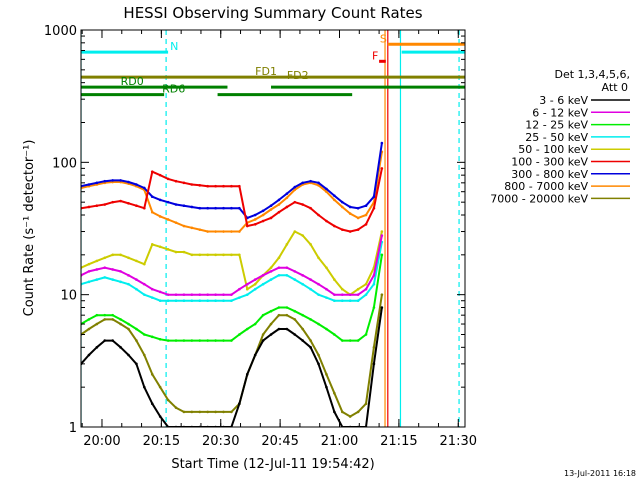 The height and width of the screenshot is (484, 640). Describe the element at coordinates (563, 100) in the screenshot. I see `legend-label-0: 3 - 6 keV` at that location.